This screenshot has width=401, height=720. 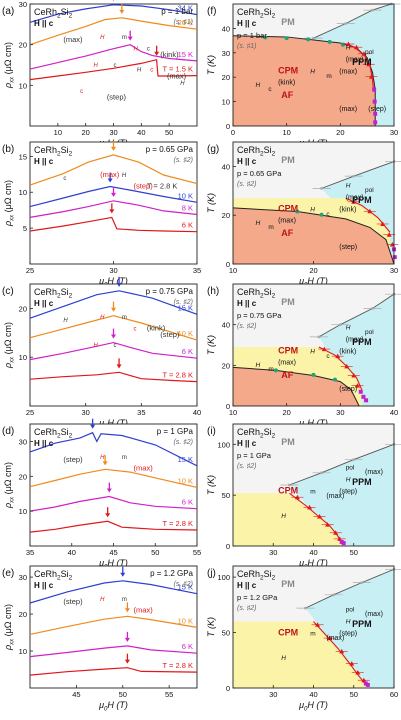 I want to click on x-axis-label-part: 0, so click(x=306, y=710).